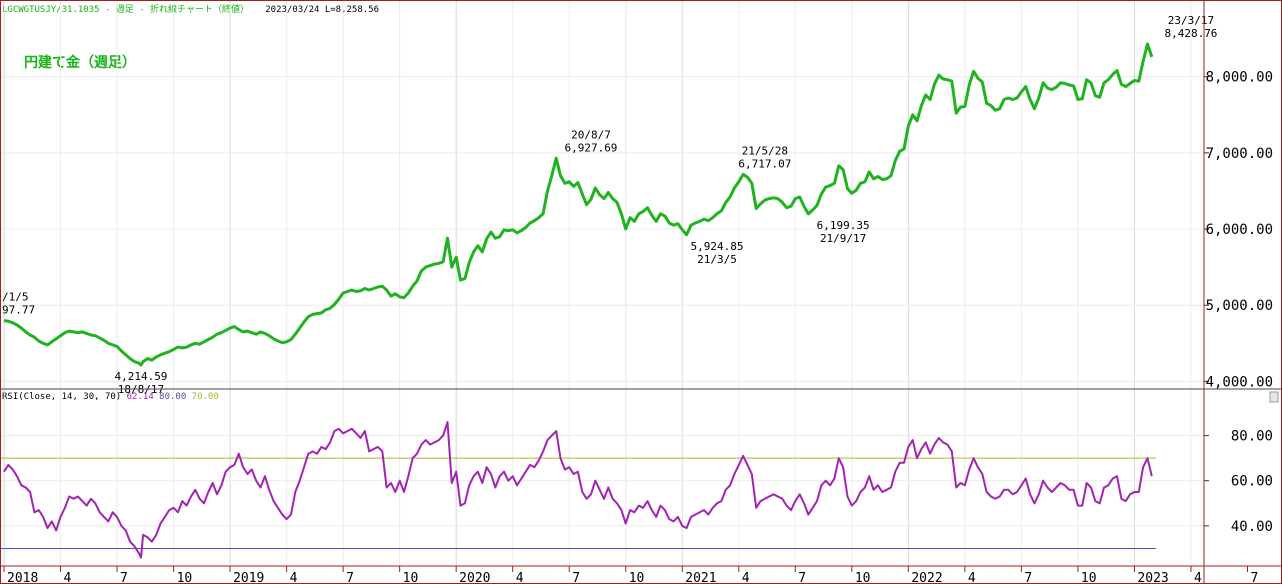 Image resolution: width=1282 pixels, height=584 pixels. What do you see at coordinates (591, 134) in the screenshot?
I see `price-annotation: 20/8/7` at bounding box center [591, 134].